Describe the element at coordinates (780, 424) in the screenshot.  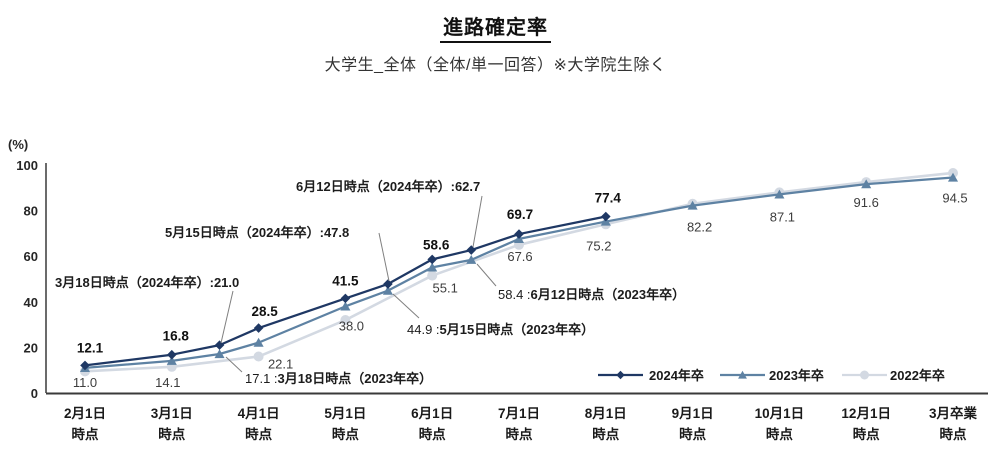
I see `x-axis-label: 10月1日時点` at that location.